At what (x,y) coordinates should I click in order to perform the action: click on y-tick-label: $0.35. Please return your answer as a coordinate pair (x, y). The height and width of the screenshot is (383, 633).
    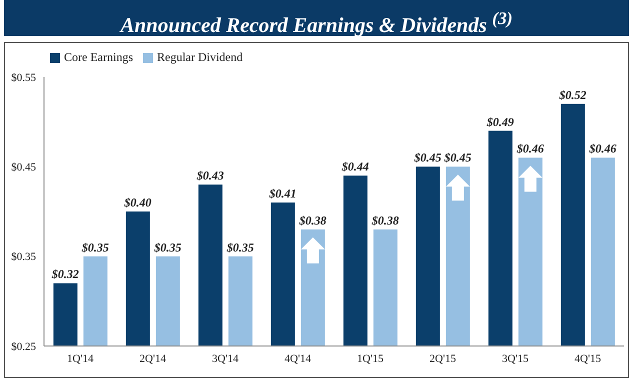
    Looking at the image, I should click on (23, 257).